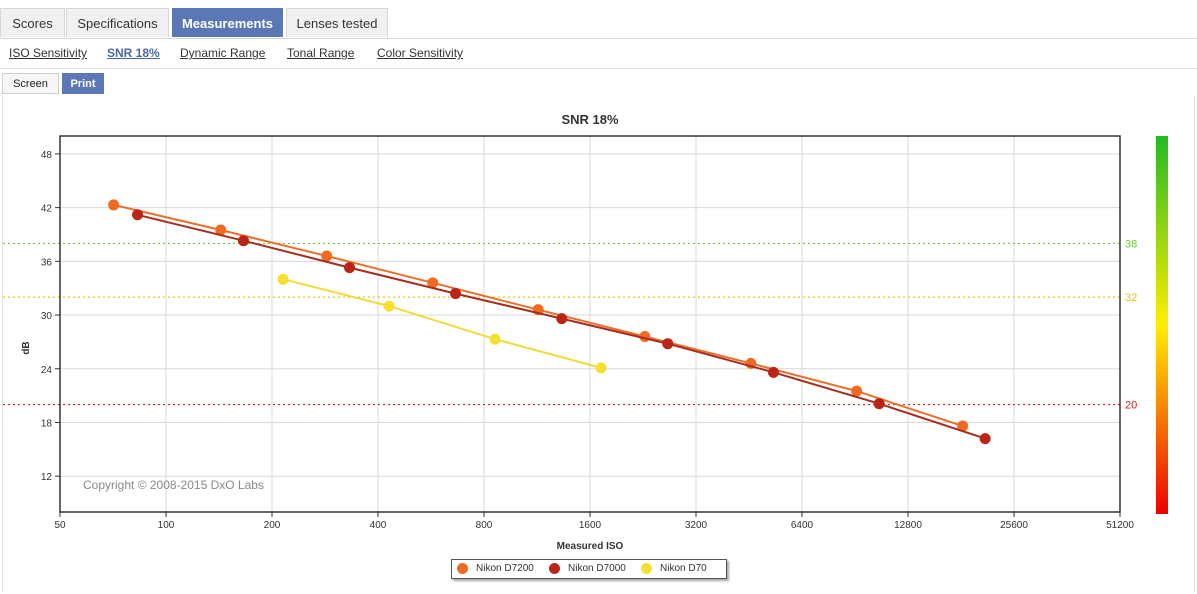  I want to click on legend-item-nikon-d70: Nikon D70, so click(674, 568).